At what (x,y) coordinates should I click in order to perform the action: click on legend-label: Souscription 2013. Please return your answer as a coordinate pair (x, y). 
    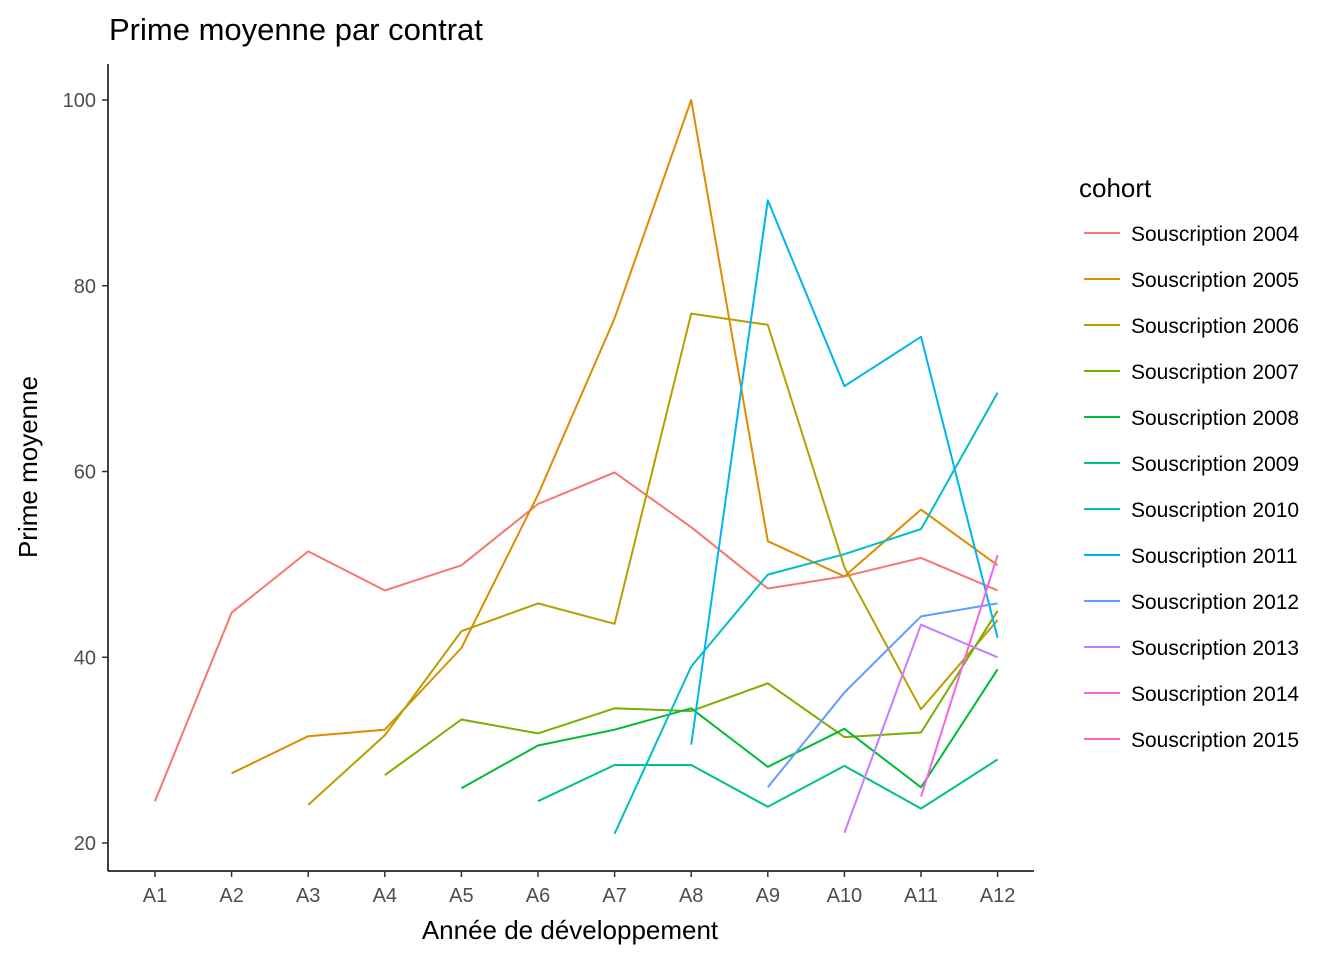
    Looking at the image, I should click on (1215, 648).